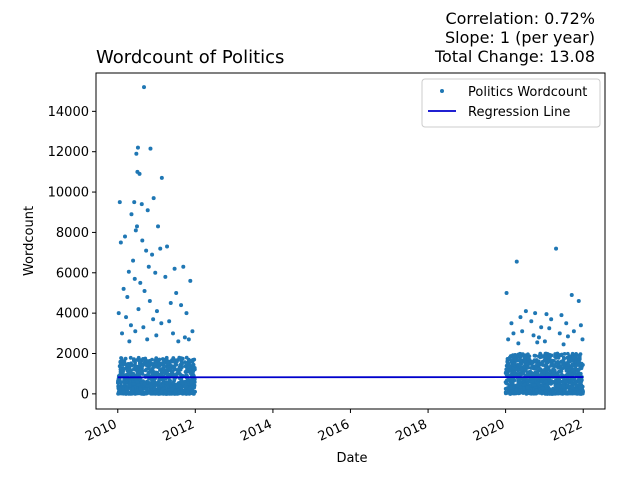 The width and height of the screenshot is (640, 480). What do you see at coordinates (190, 57) in the screenshot?
I see `chart-title: Wordcount of Politics` at bounding box center [190, 57].